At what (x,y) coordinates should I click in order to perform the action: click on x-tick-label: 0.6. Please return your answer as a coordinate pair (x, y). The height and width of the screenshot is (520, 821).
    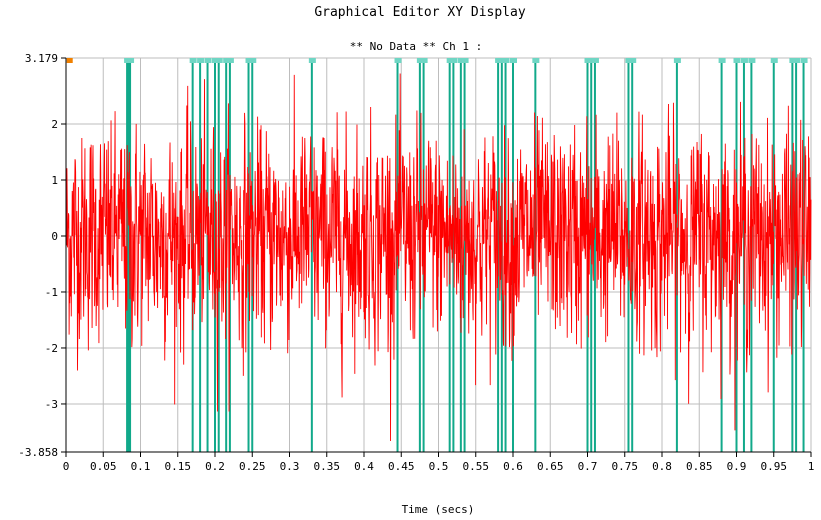
    Looking at the image, I should click on (513, 466).